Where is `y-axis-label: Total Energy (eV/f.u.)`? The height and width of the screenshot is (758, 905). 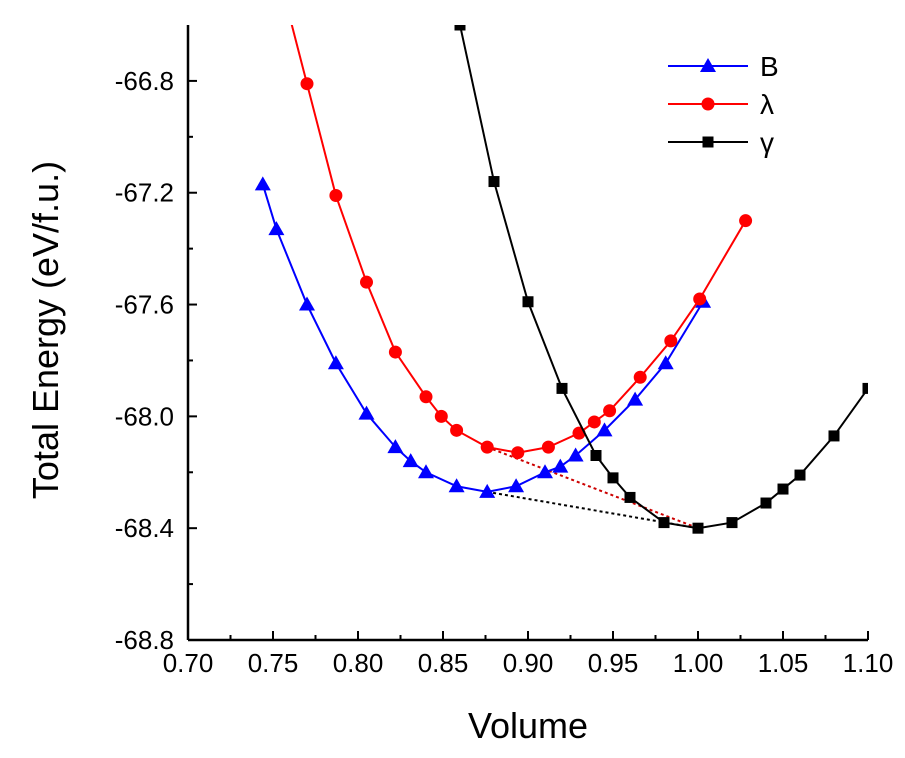
y-axis-label: Total Energy (eV/f.u.) is located at coordinates (45, 330).